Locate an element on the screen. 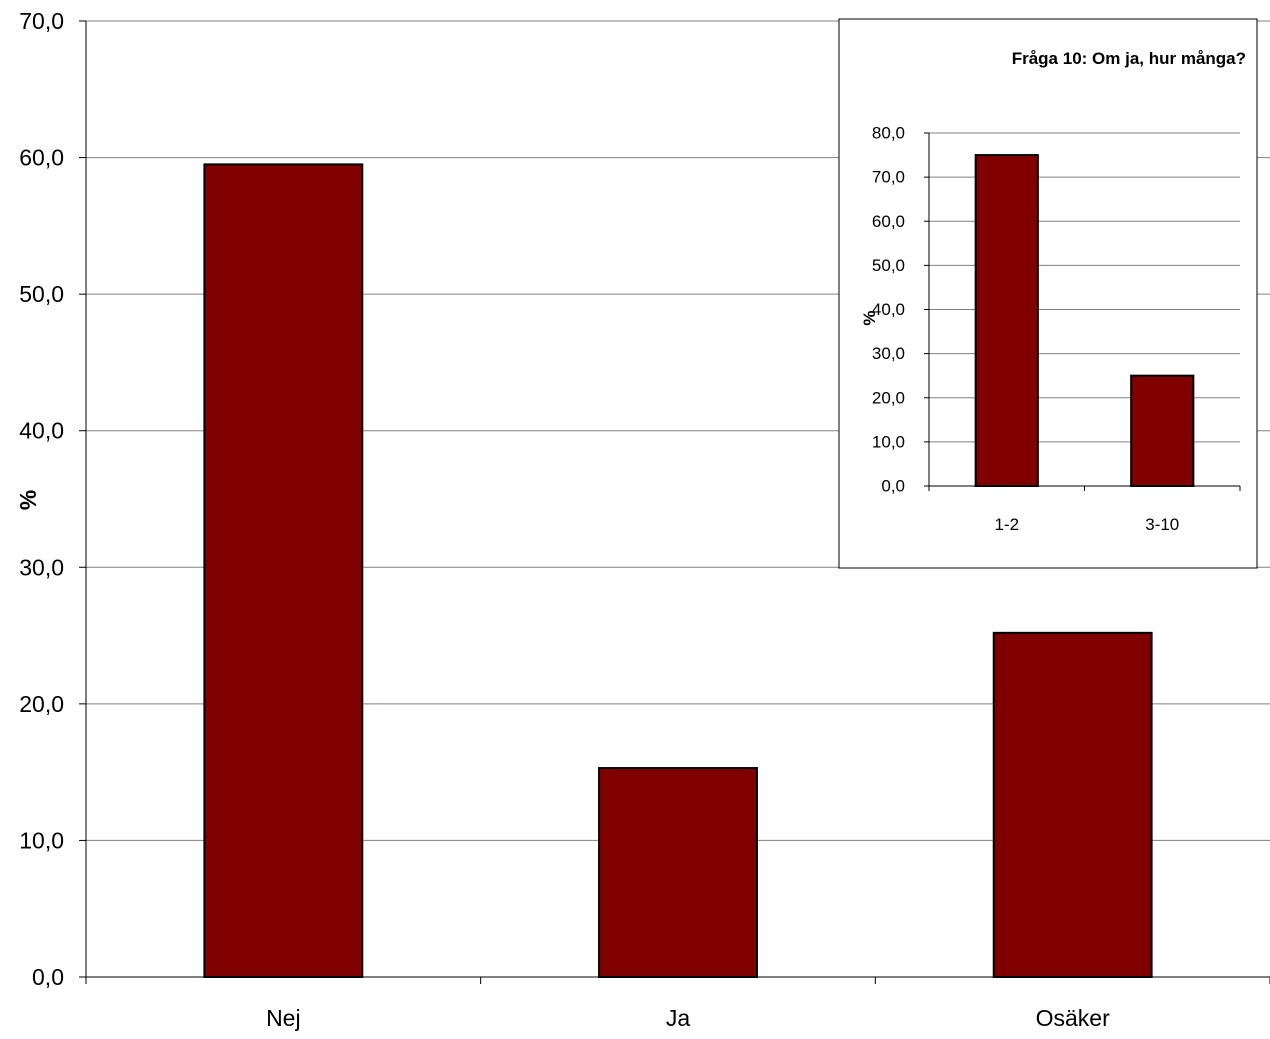 This screenshot has width=1270, height=1039. main-bar-ja is located at coordinates (678, 872).